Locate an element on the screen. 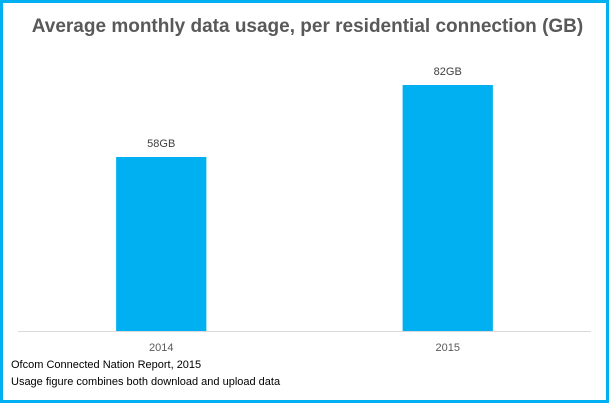 This screenshot has height=403, width=609. footer-source: Ofcom Connected Nation Report, 2015 is located at coordinates (106, 365).